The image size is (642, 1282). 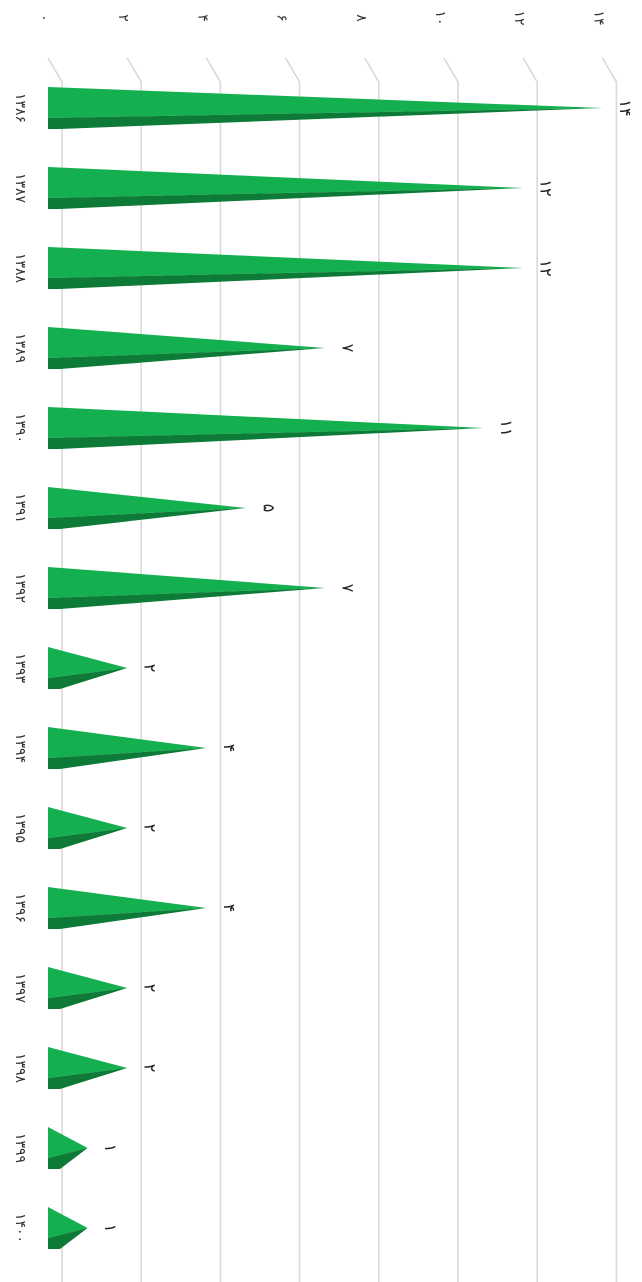 What do you see at coordinates (440, 17) in the screenshot?
I see `x-tick-label: ۱۰` at bounding box center [440, 17].